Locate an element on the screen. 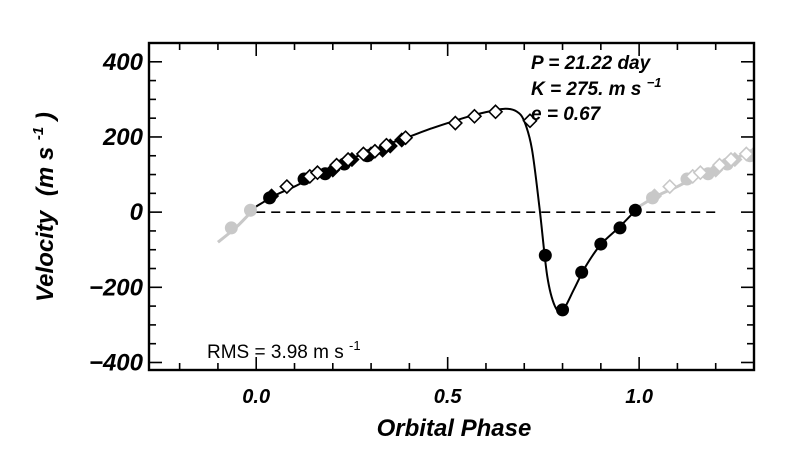  y-axis-units-close: ) is located at coordinates (45, 117).